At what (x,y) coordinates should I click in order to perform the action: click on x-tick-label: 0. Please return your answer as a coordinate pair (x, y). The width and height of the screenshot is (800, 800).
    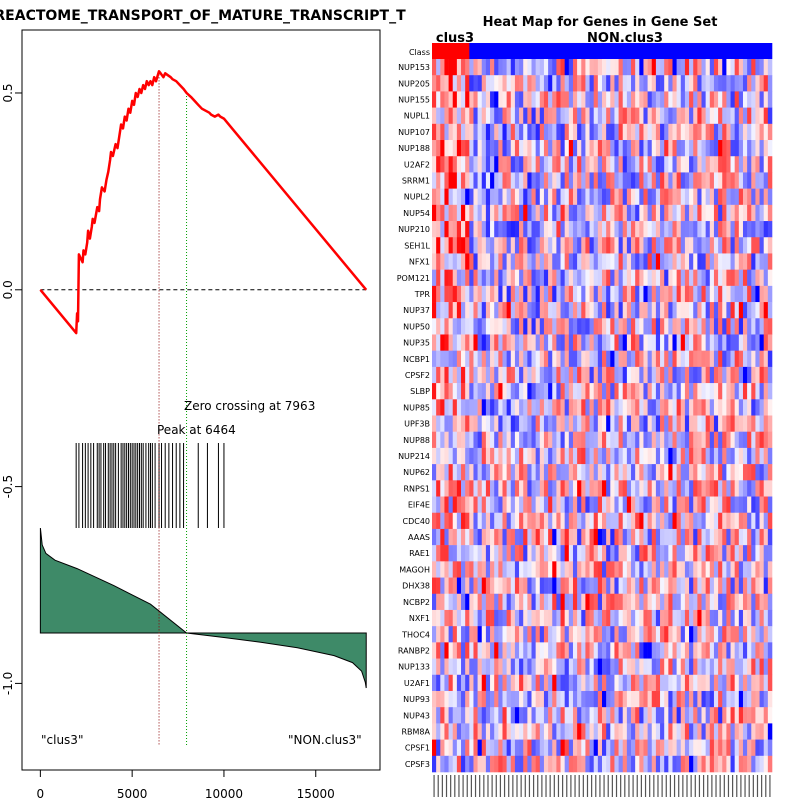
    Looking at the image, I should click on (41, 793).